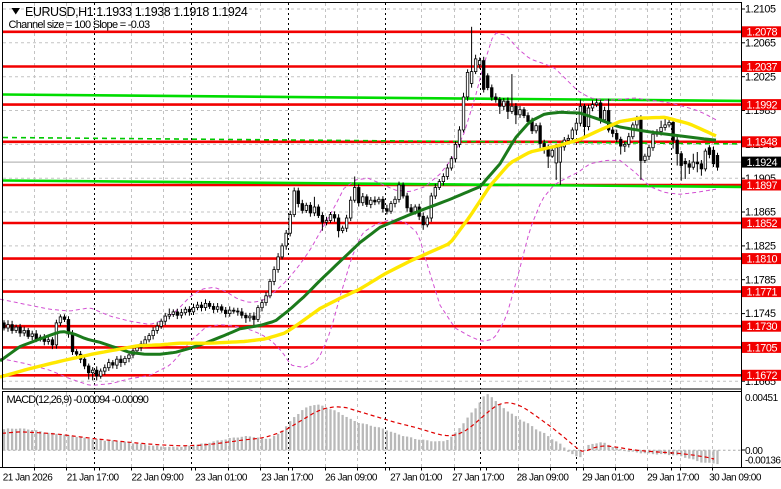 Image resolution: width=781 pixels, height=489 pixels. Describe the element at coordinates (136, 12) in the screenshot. I see `svg-text:EURUSD,H1 1.1933 1.1938 1.1918: EURUSD,H1 1.1933 1.1938 1.1918 1.1924` at that location.